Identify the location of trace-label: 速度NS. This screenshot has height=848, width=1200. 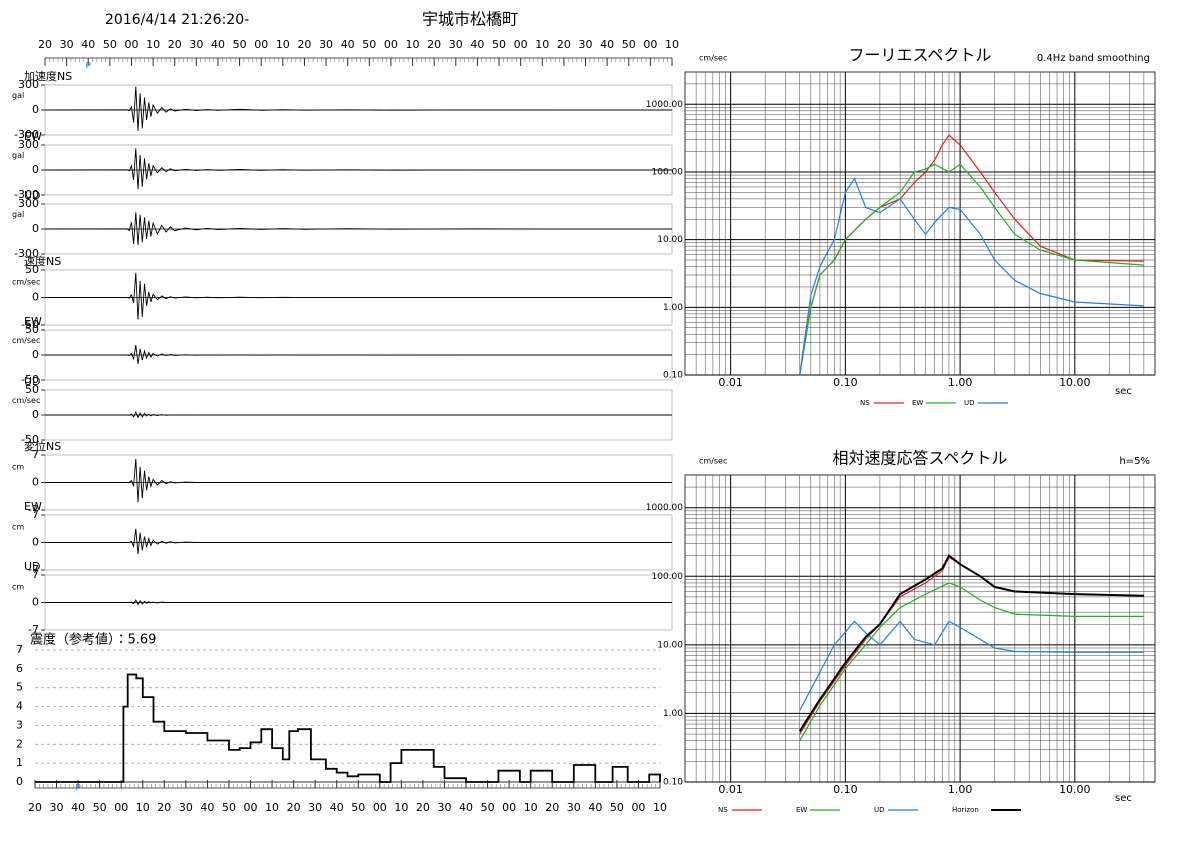
(42, 261).